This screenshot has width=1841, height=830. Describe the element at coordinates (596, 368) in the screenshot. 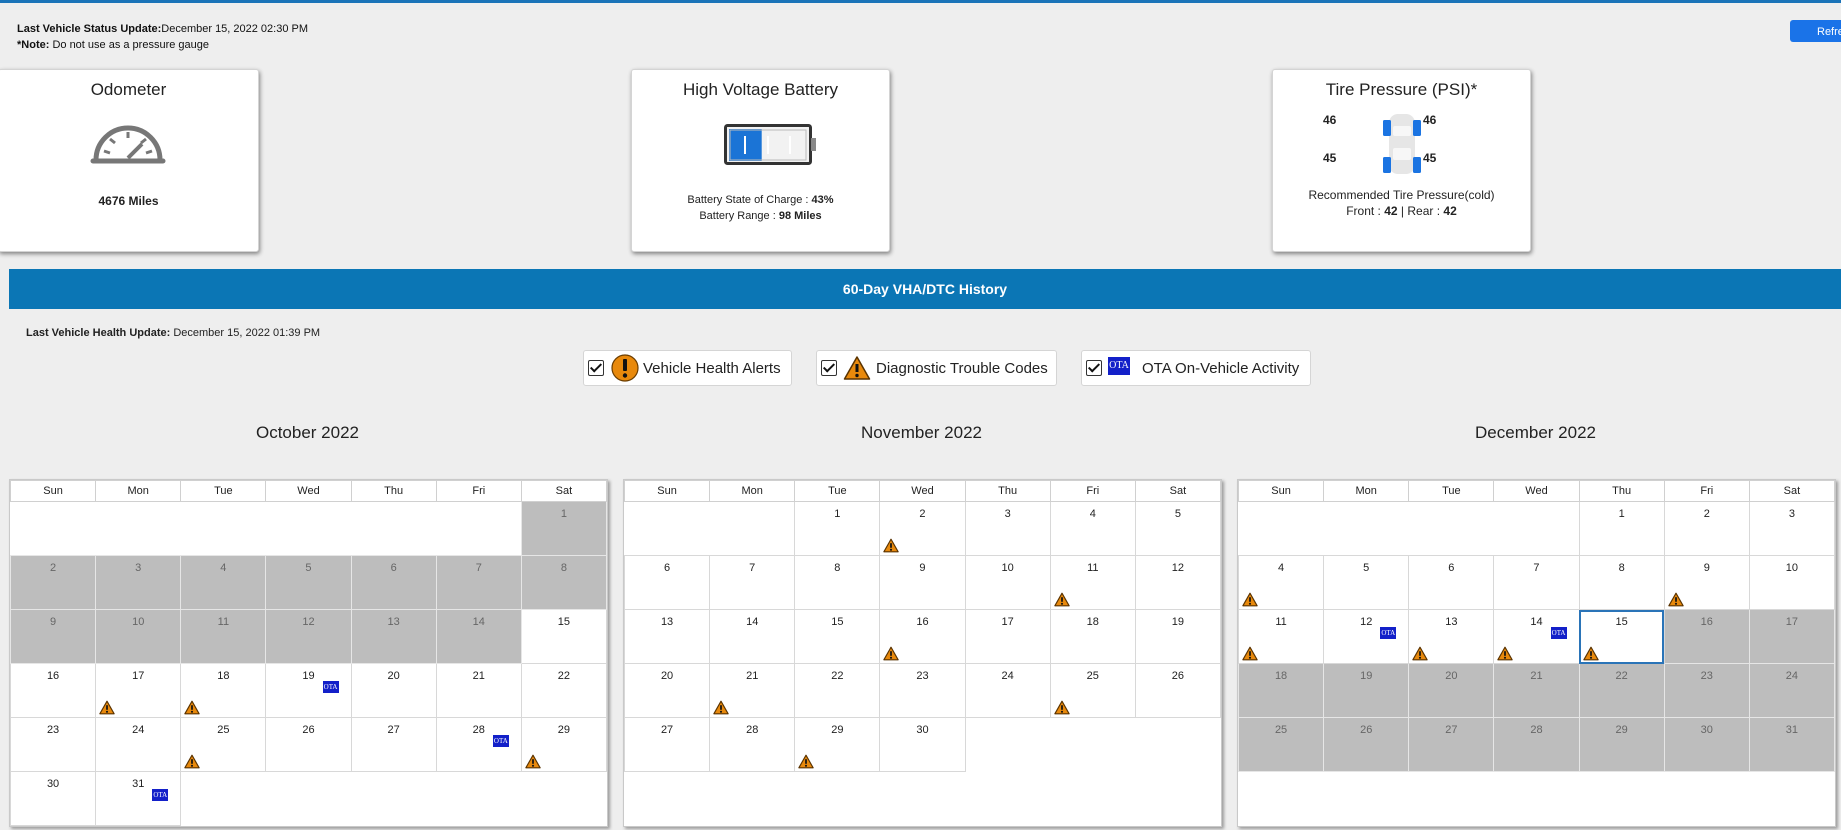

I see `vha-checkbox` at that location.